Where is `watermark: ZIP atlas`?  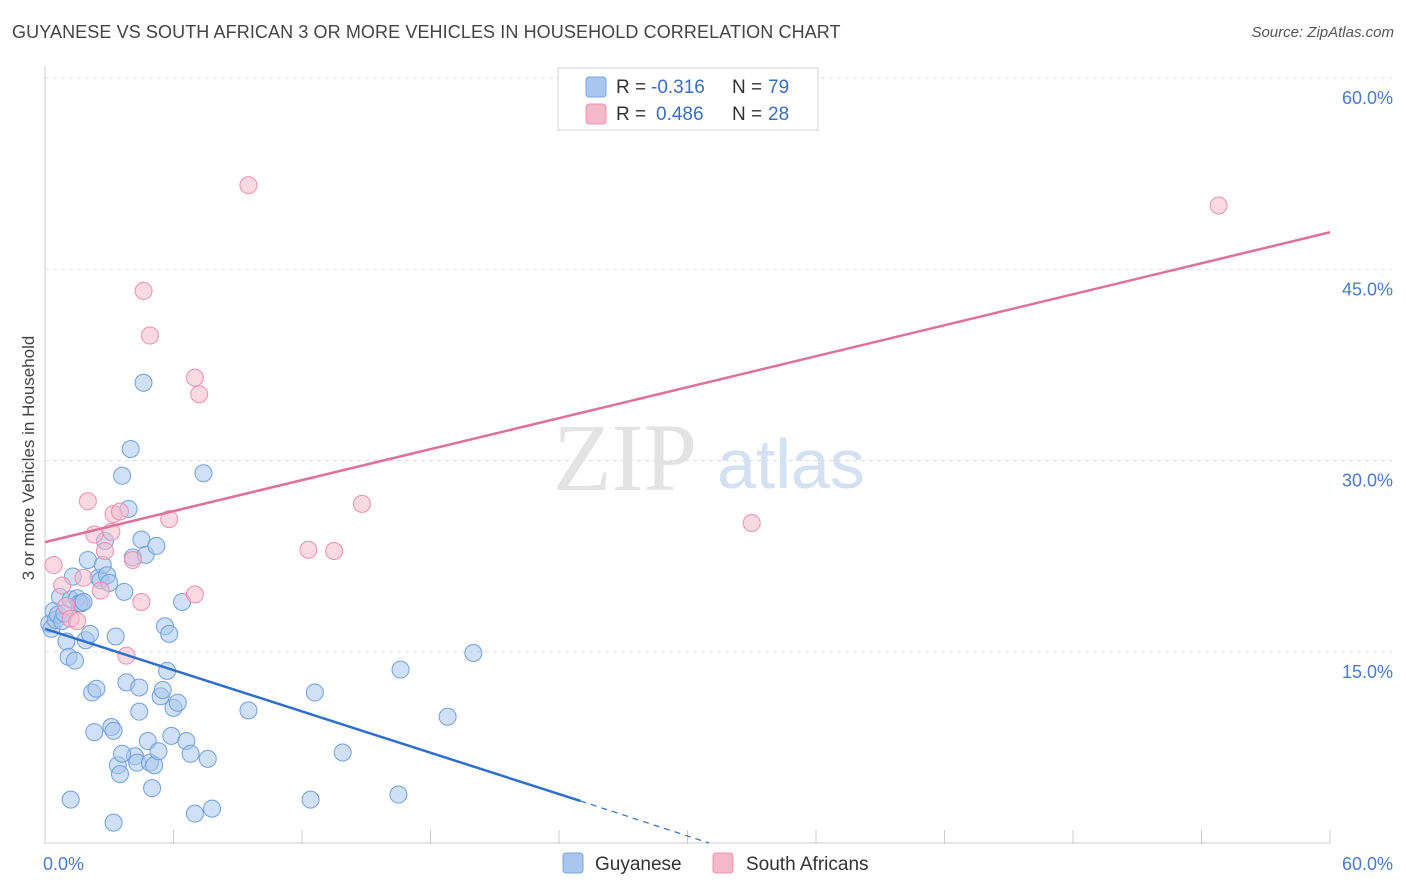 watermark: ZIP atlas is located at coordinates (709, 457).